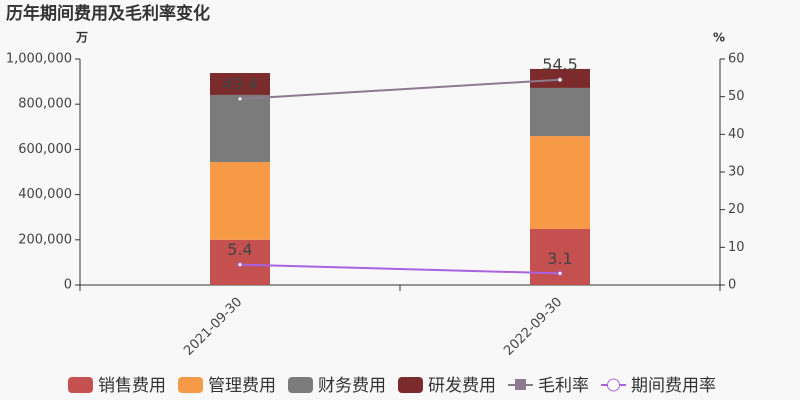 Image resolution: width=800 pixels, height=400 pixels. What do you see at coordinates (81, 38) in the screenshot?
I see `y-unit: 万` at bounding box center [81, 38].